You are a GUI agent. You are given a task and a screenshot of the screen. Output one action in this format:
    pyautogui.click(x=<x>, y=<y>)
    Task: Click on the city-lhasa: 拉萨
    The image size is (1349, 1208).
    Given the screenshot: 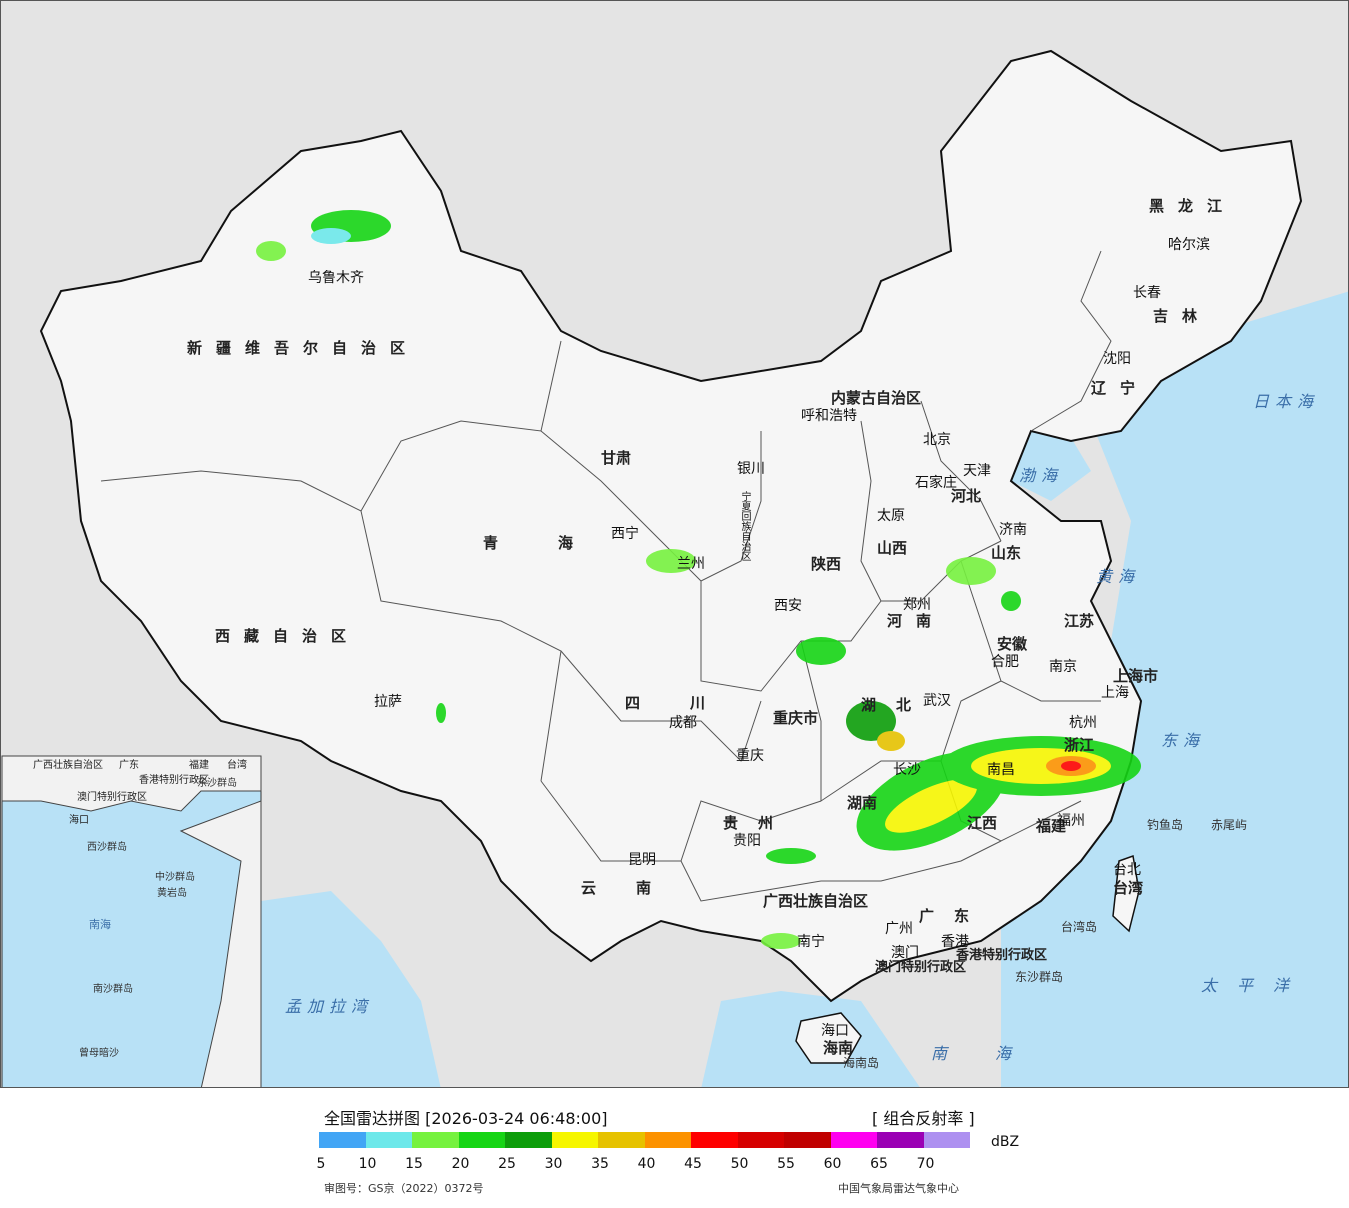 What is the action you would take?
    pyautogui.click(x=388, y=702)
    